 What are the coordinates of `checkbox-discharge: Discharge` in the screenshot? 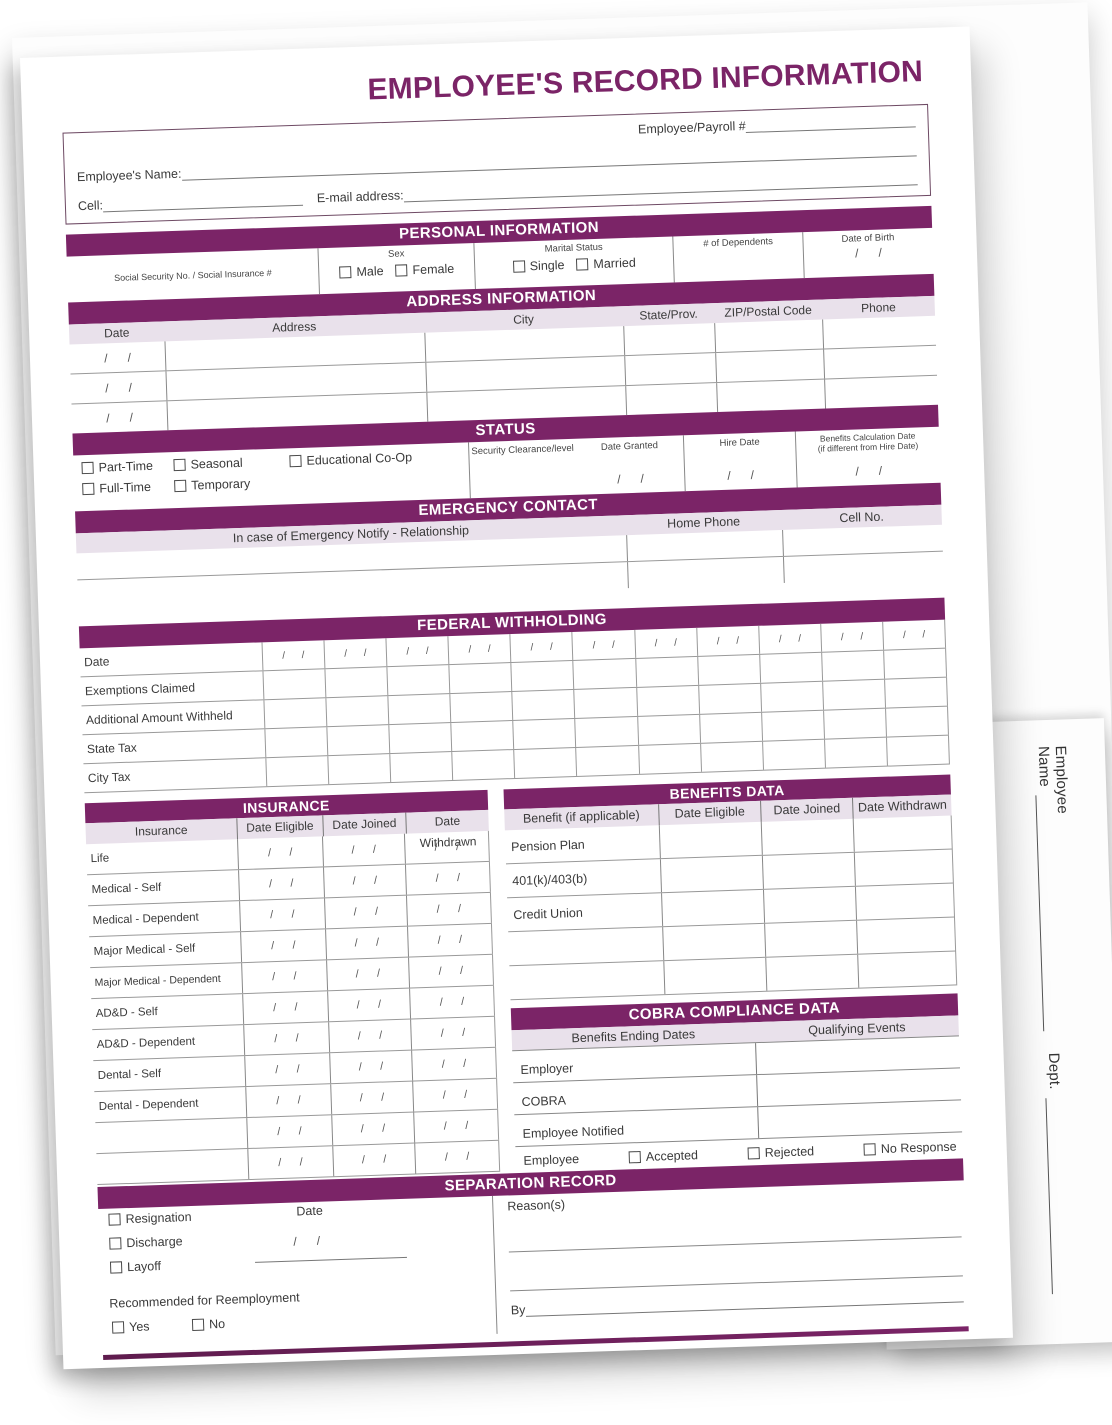 It's located at (146, 1242).